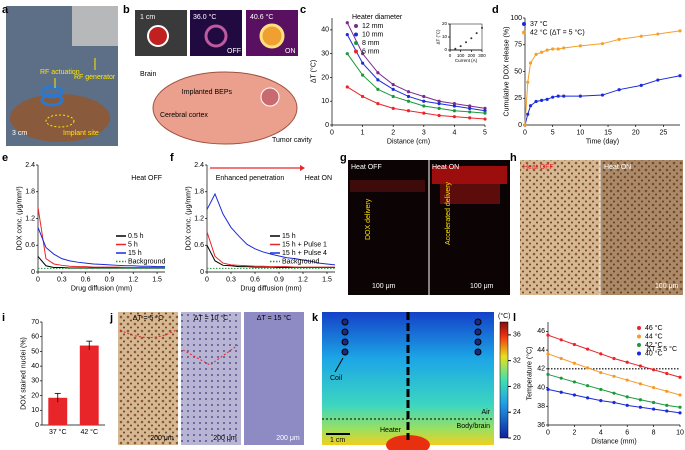  What do you see at coordinates (641, 227) in the screenshot?
I see `stain` at bounding box center [641, 227].